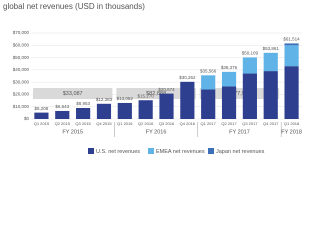  What do you see at coordinates (291, 39) in the screenshot?
I see `total-label: $61,514` at bounding box center [291, 39].